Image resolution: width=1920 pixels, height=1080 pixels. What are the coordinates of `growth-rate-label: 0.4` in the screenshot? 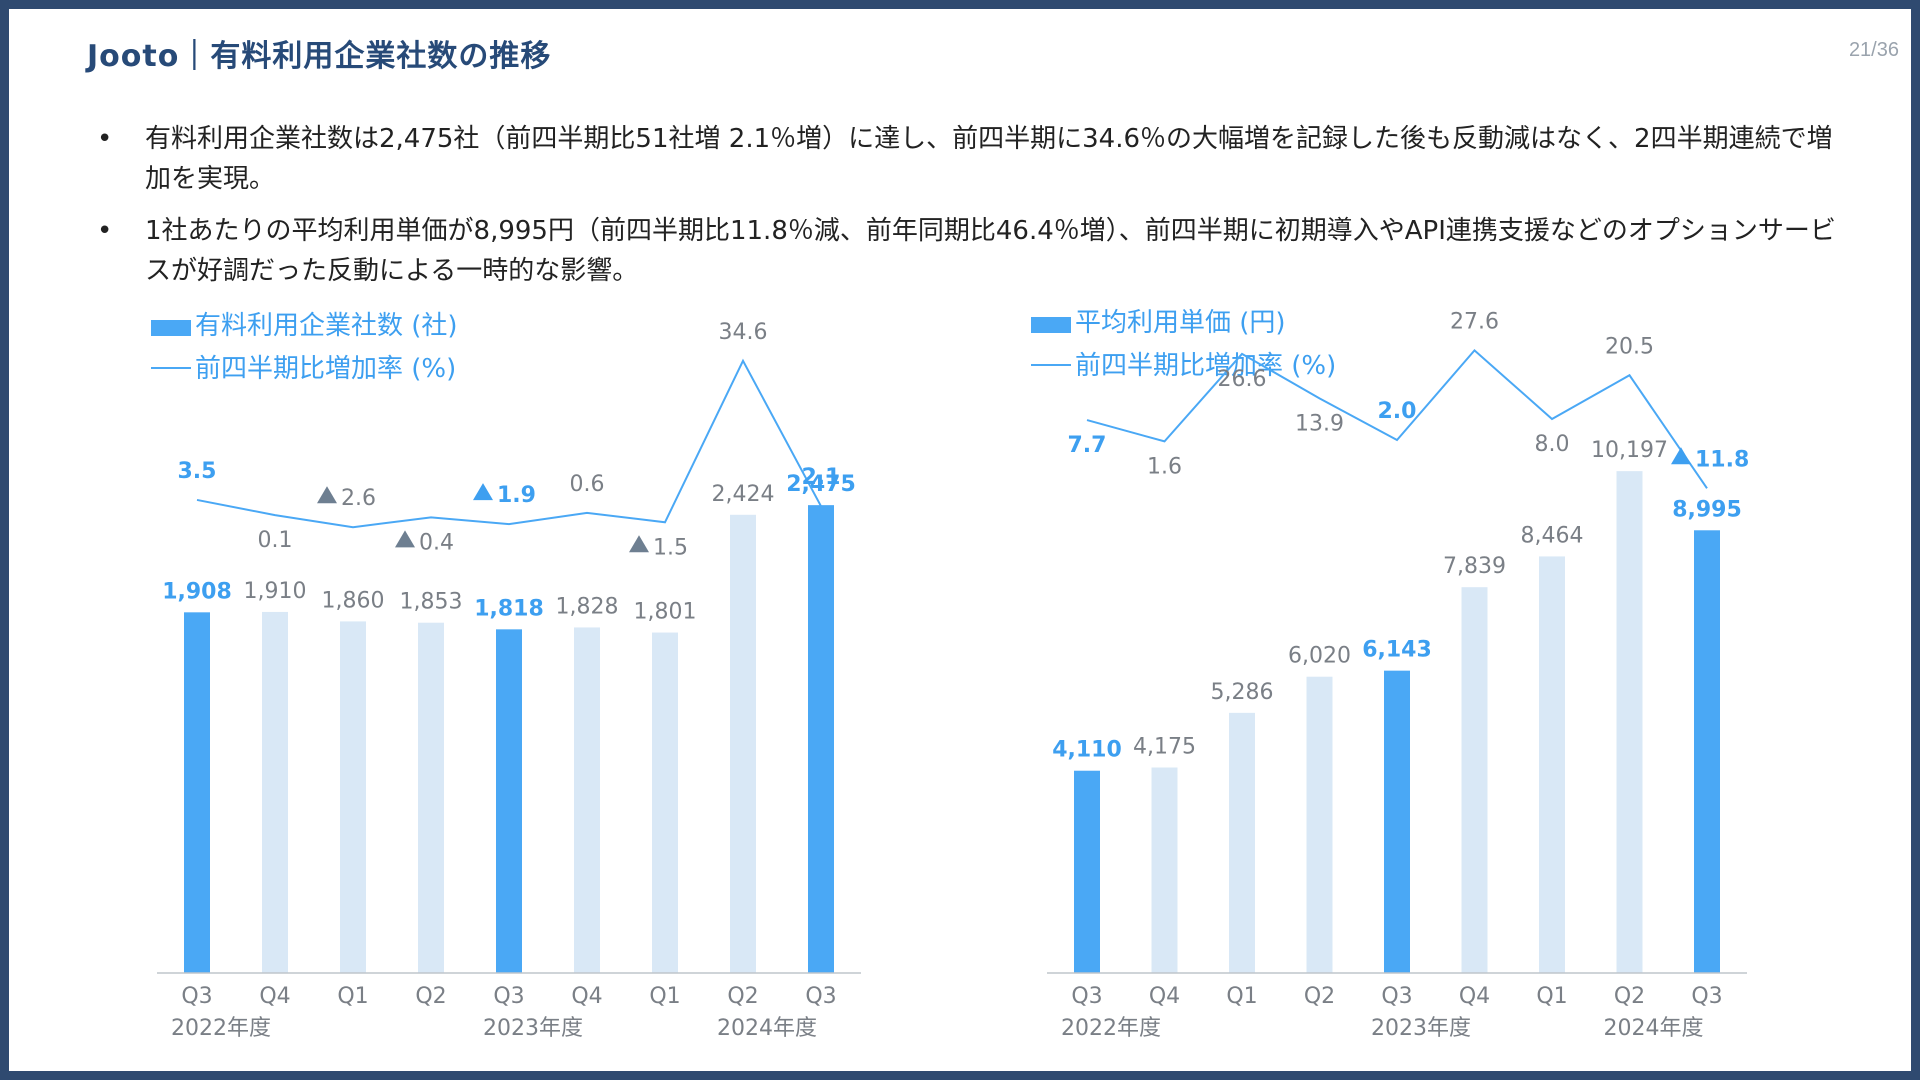 It's located at (436, 542).